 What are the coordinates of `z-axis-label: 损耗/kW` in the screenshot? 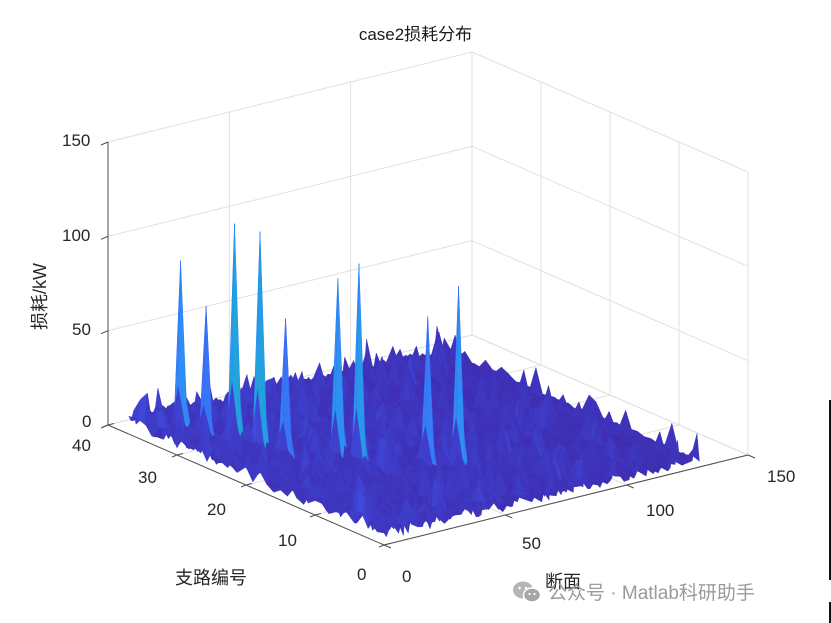 It's located at (40, 296).